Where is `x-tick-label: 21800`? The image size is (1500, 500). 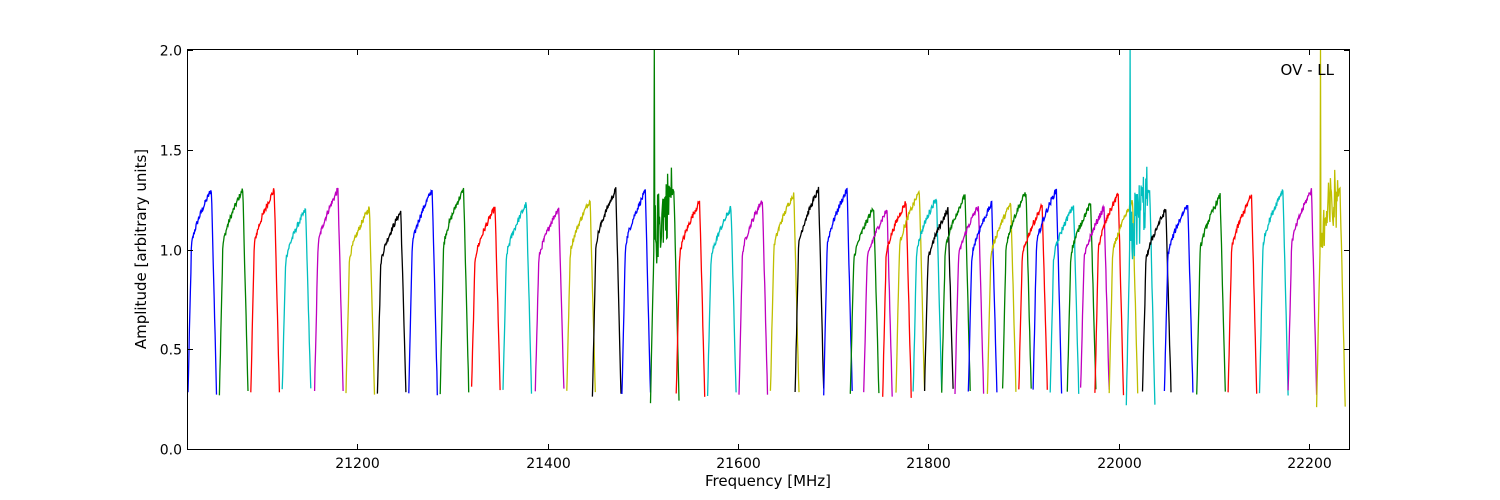
x-tick-label: 21800 is located at coordinates (928, 464).